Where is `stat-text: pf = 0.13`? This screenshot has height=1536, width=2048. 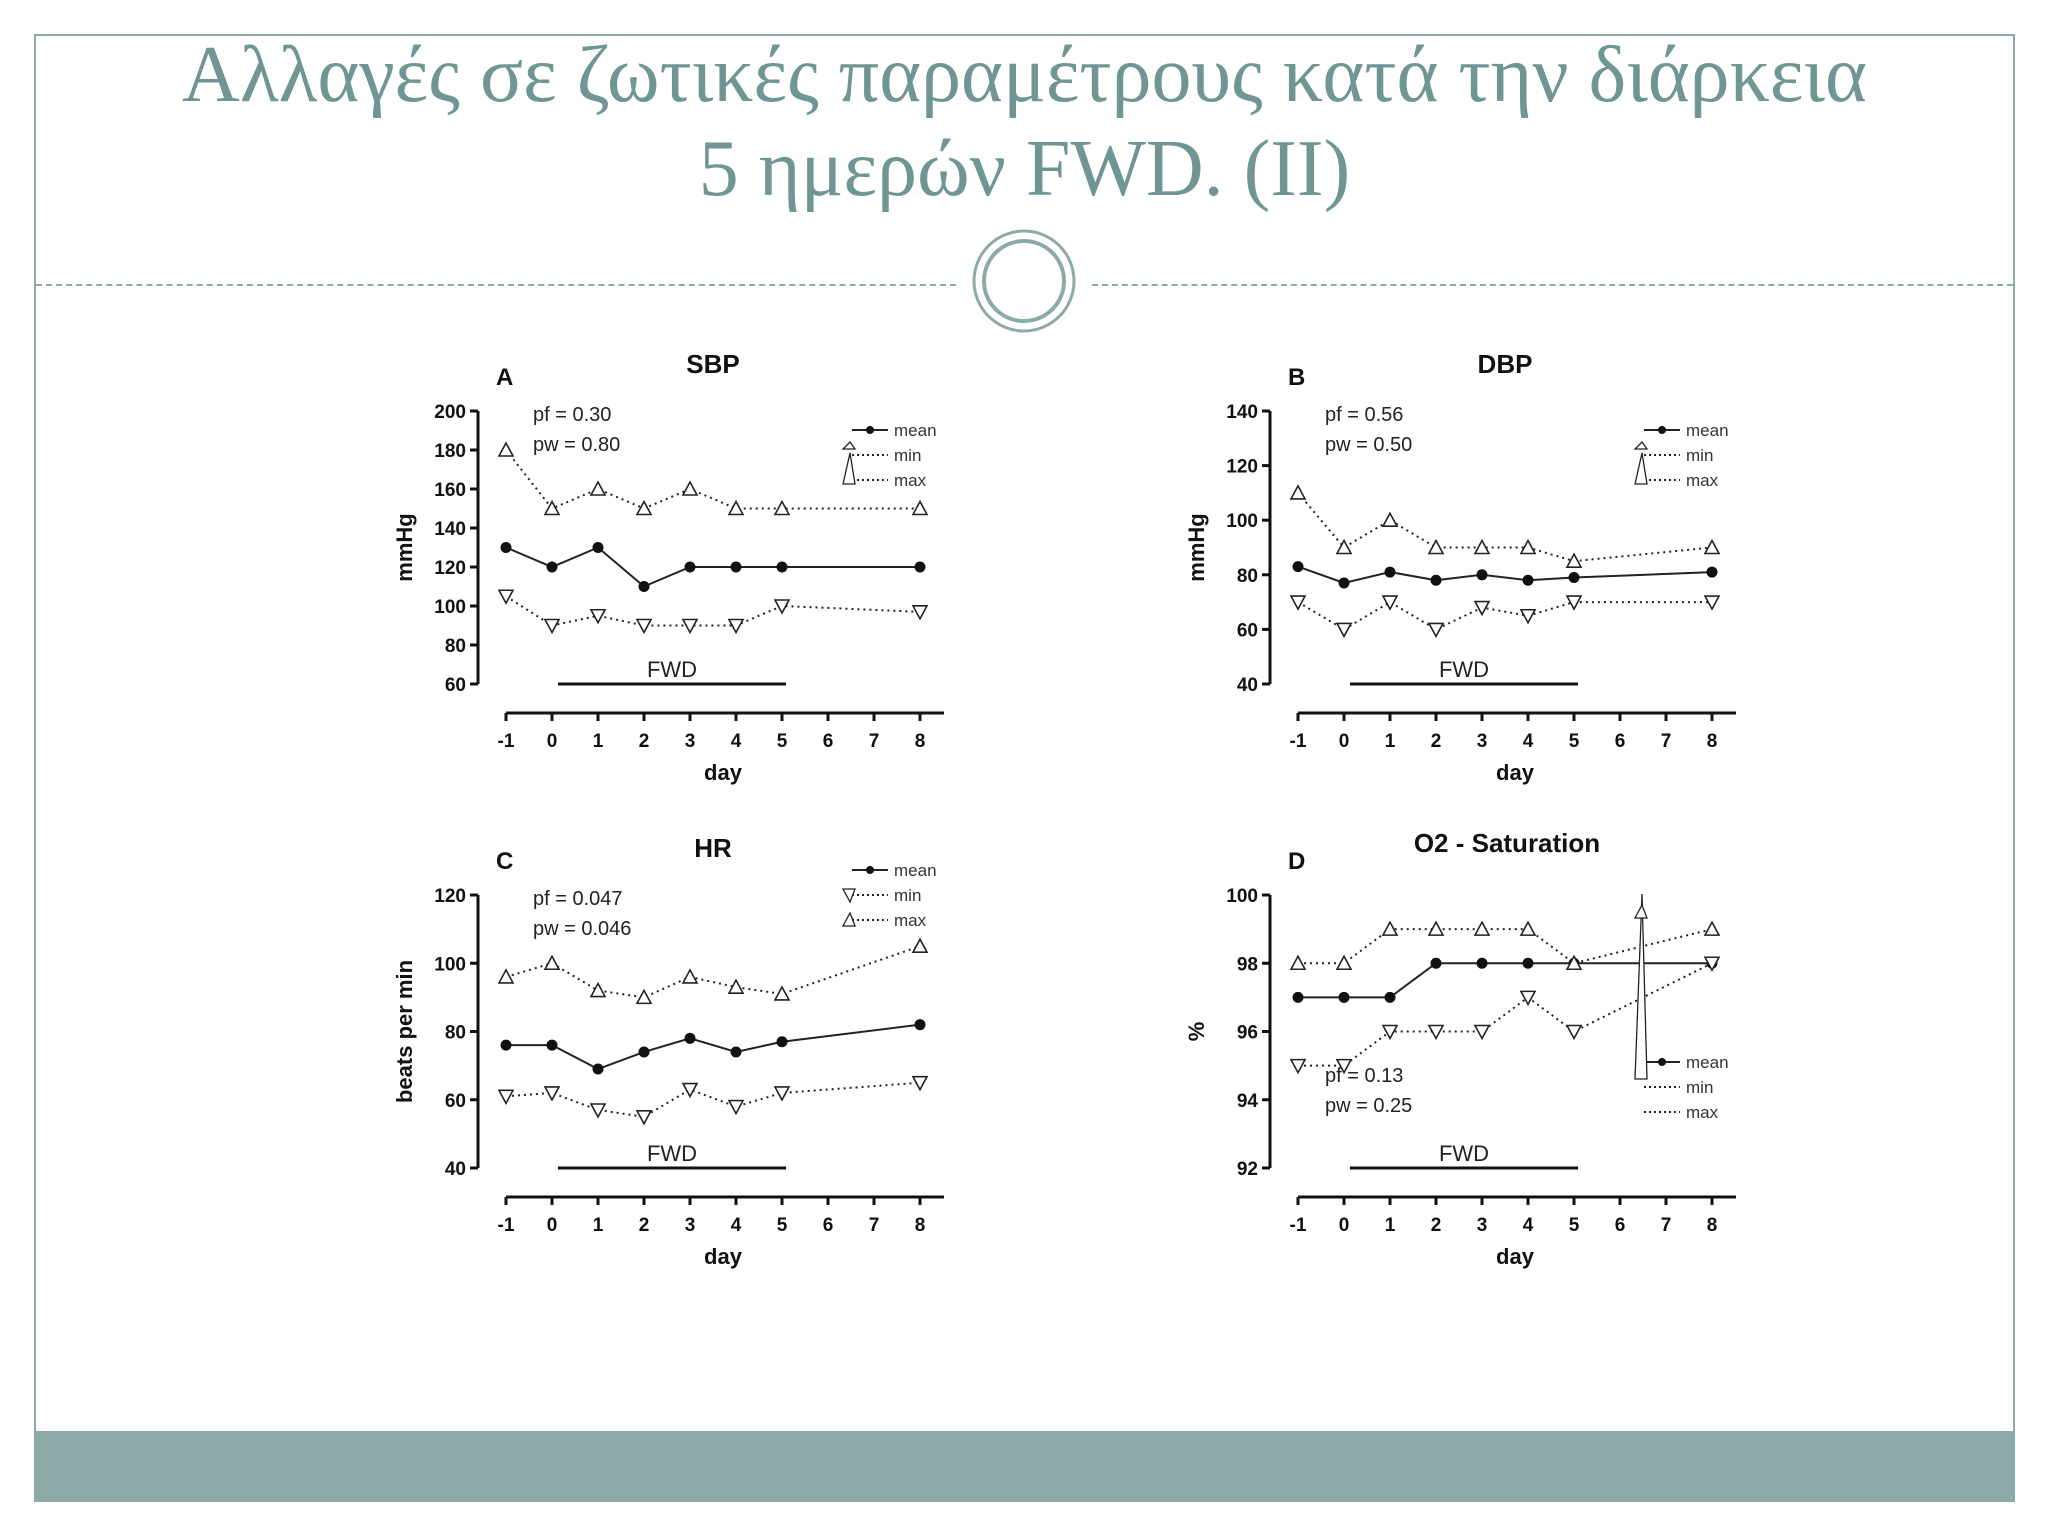
stat-text: pf = 0.13 is located at coordinates (1364, 1076).